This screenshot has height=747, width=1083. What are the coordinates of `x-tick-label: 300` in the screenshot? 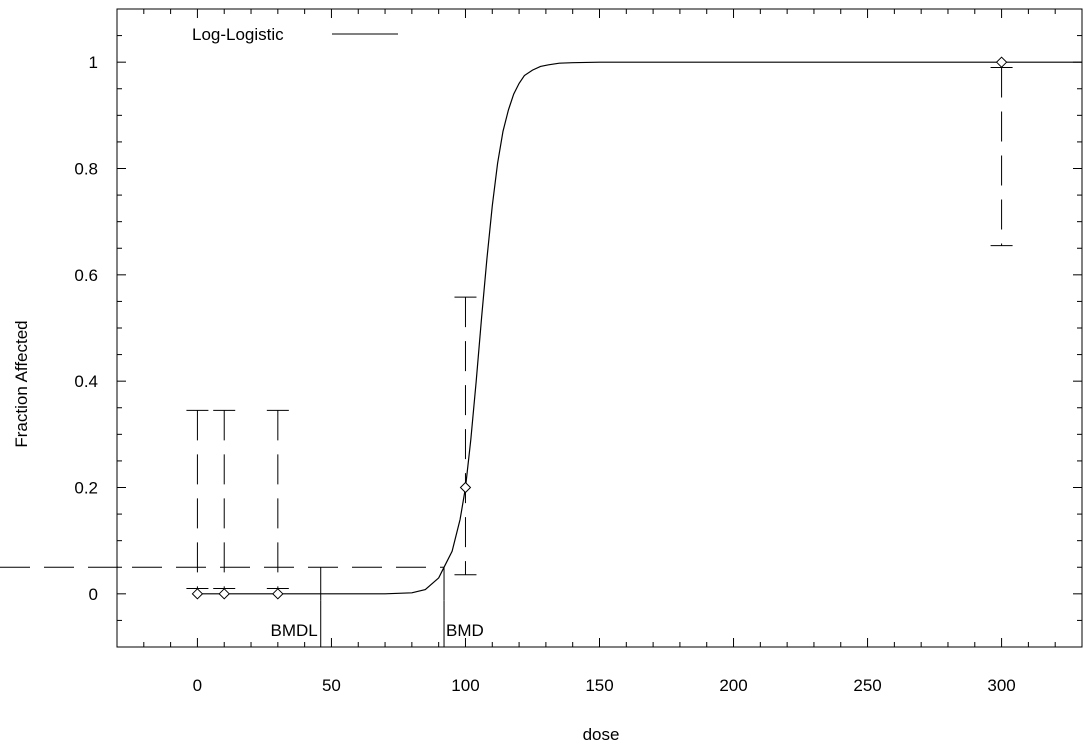 It's located at (1001, 685).